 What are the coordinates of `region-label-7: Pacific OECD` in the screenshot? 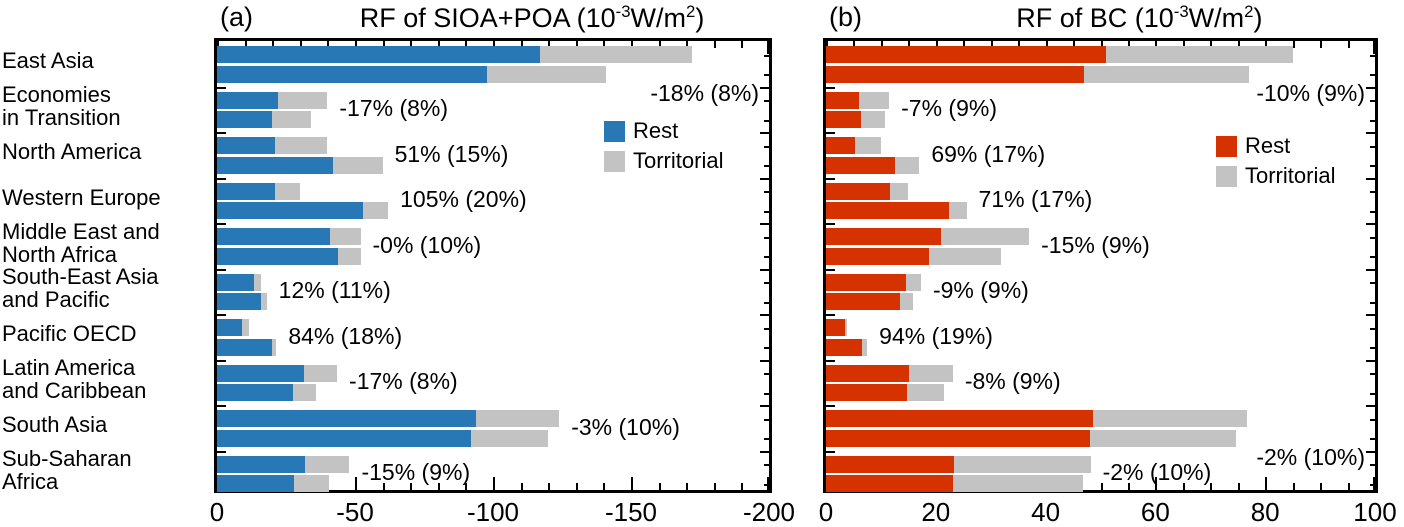 It's located at (106, 334).